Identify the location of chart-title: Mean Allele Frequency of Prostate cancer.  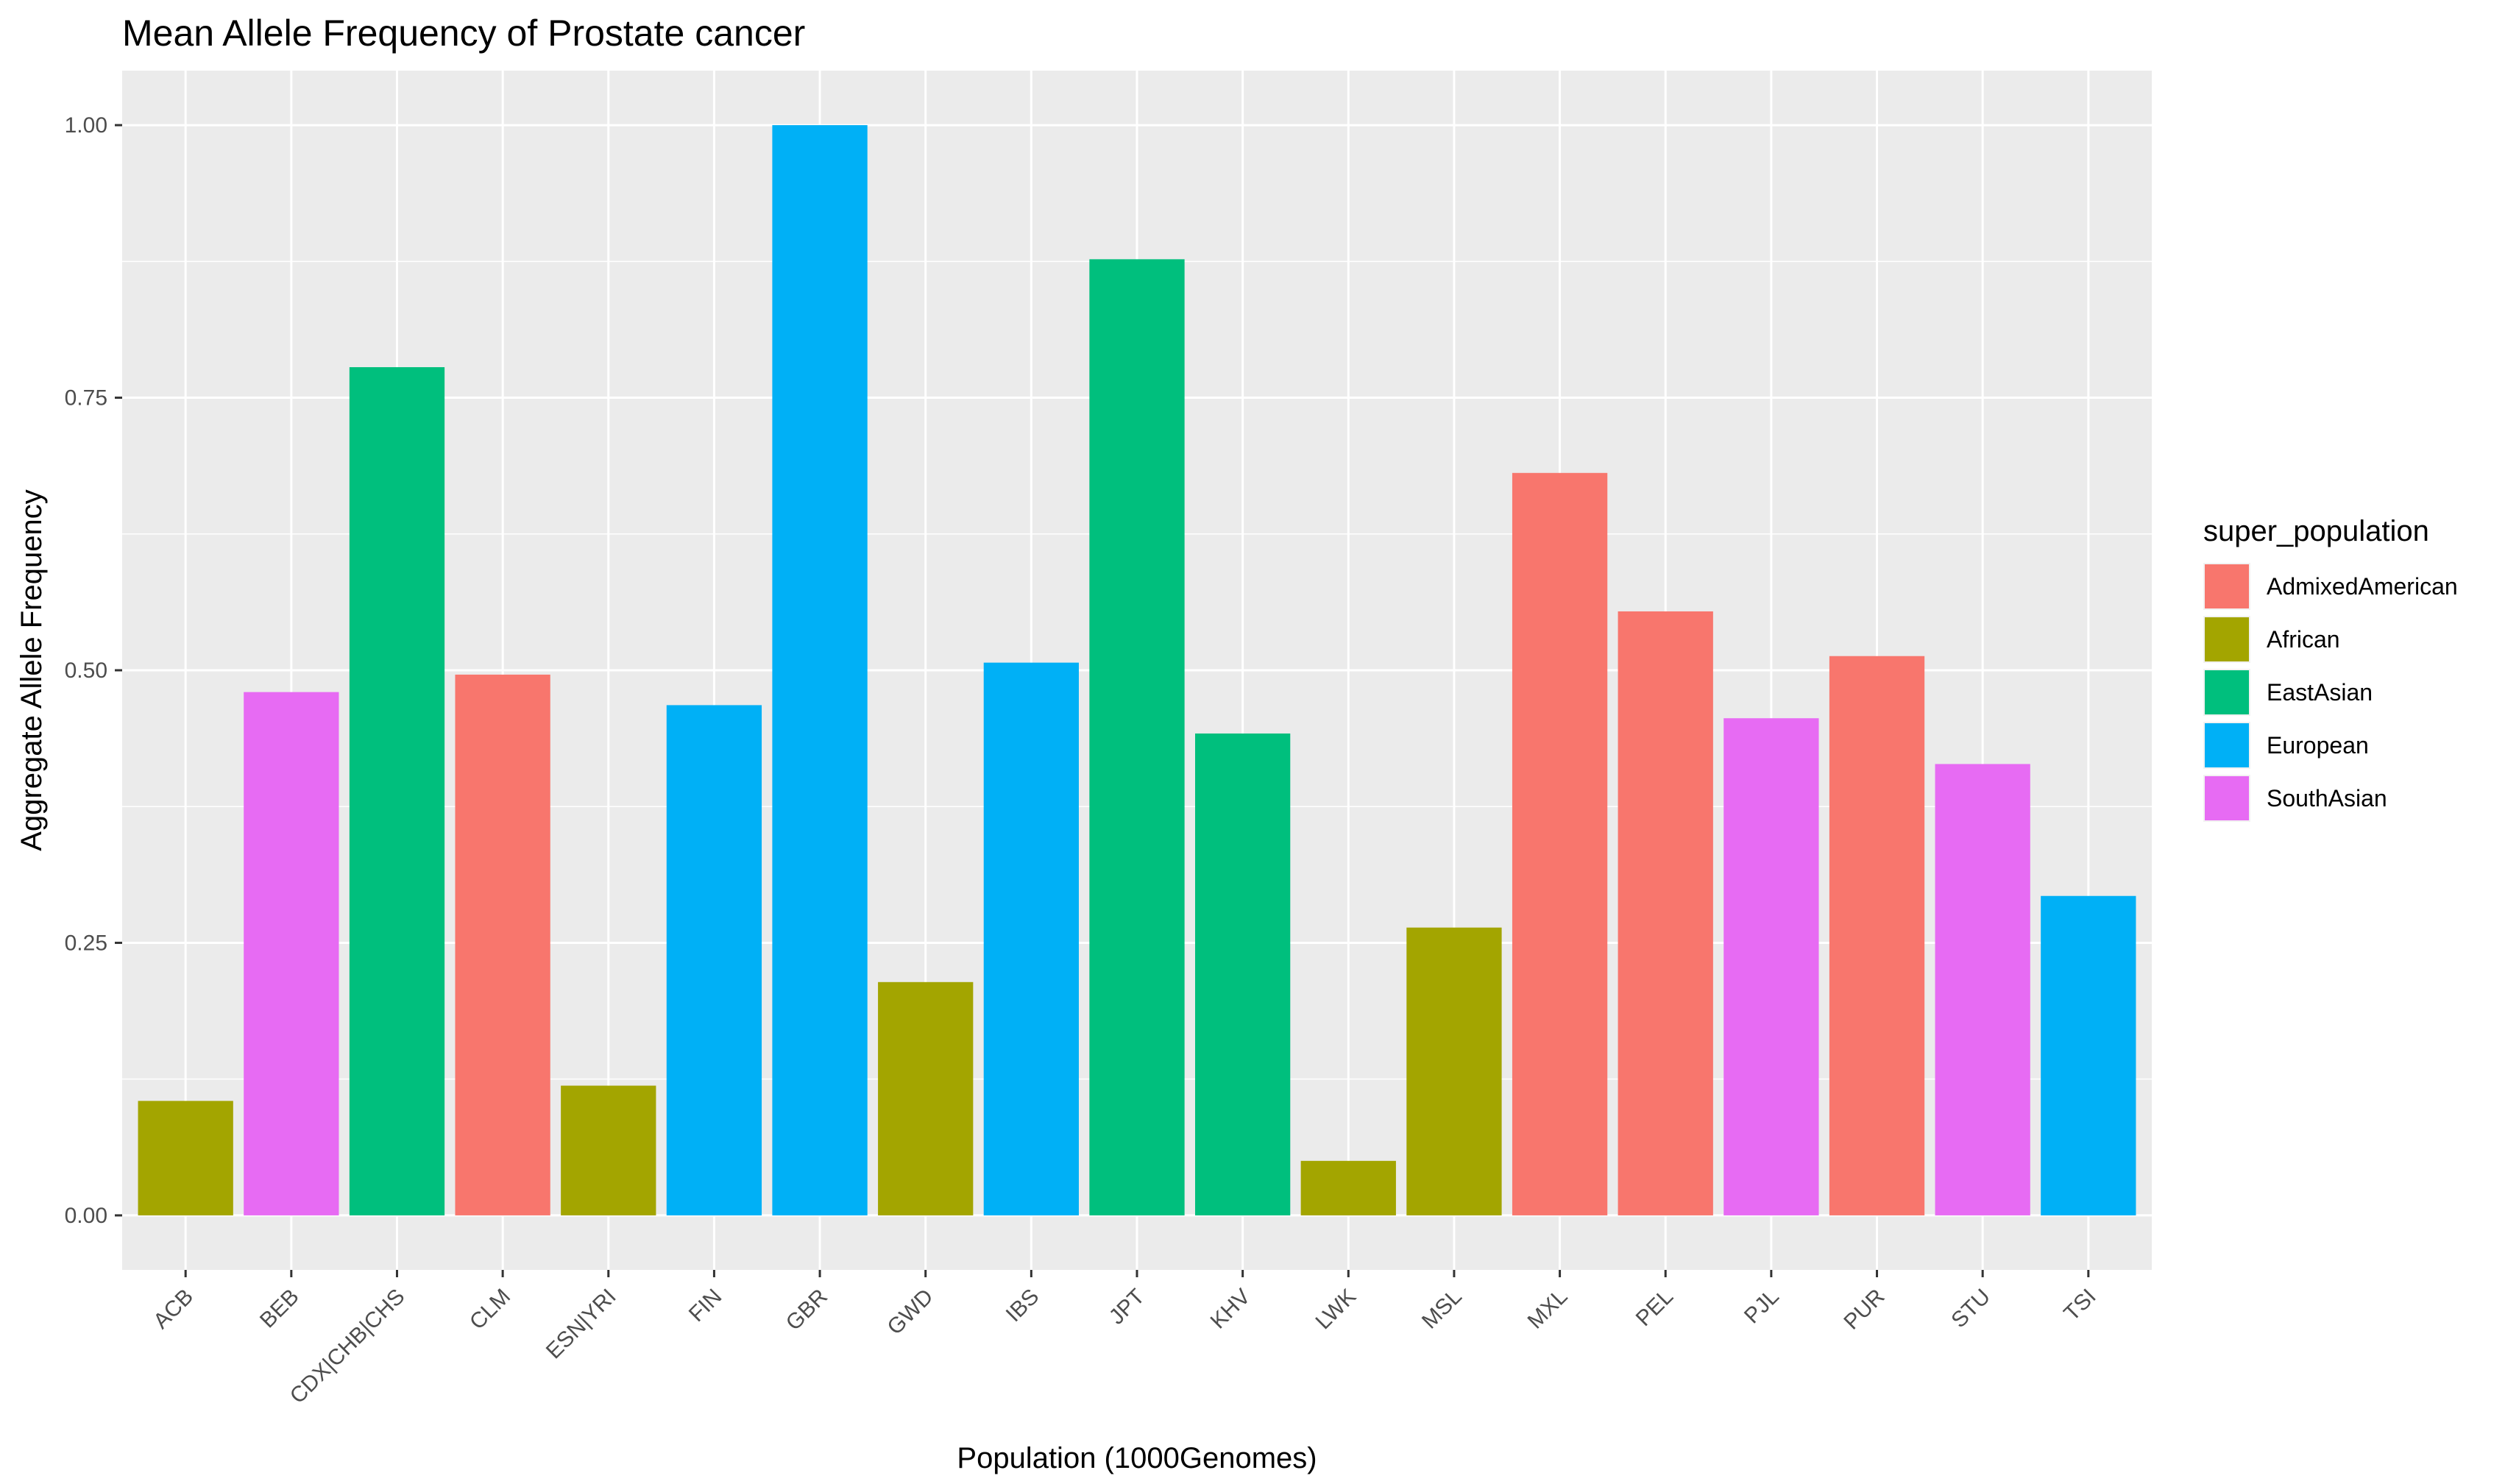
(463, 33).